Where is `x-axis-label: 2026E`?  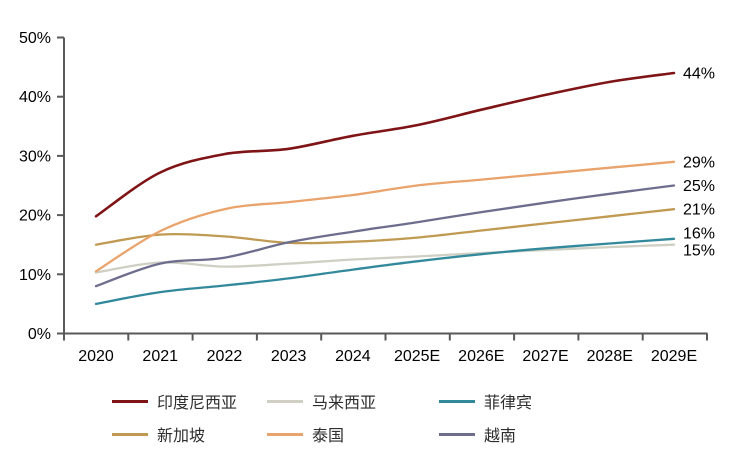 x-axis-label: 2026E is located at coordinates (481, 356).